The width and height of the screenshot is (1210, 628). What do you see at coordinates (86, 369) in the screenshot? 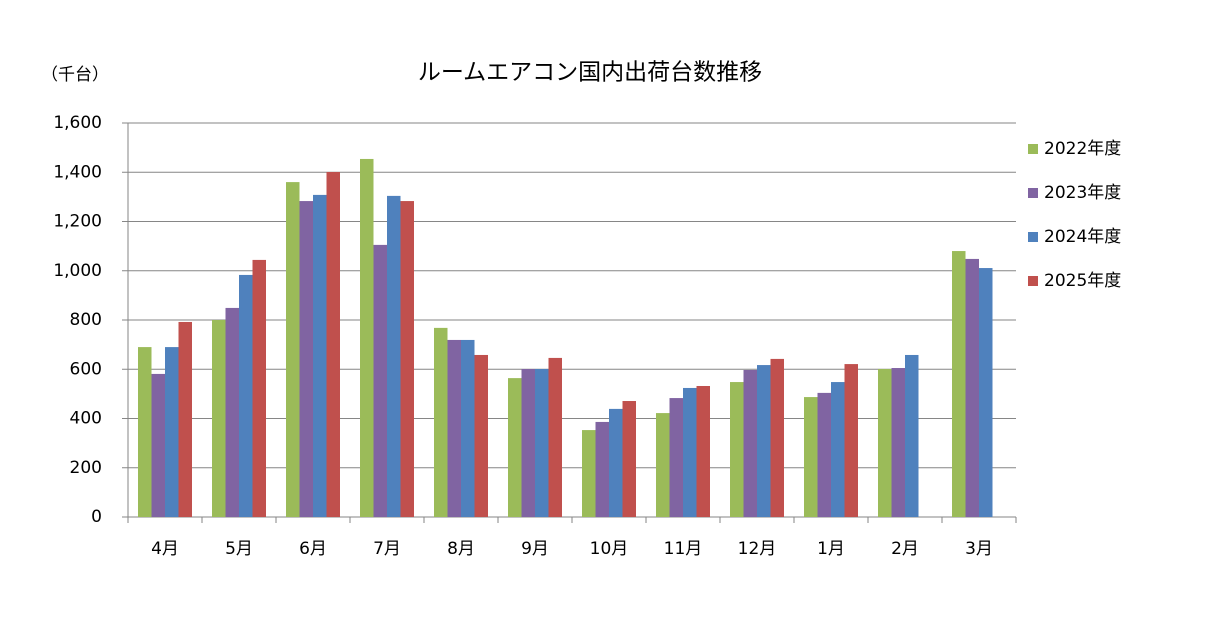
I see `y-tick-label: 600` at bounding box center [86, 369].